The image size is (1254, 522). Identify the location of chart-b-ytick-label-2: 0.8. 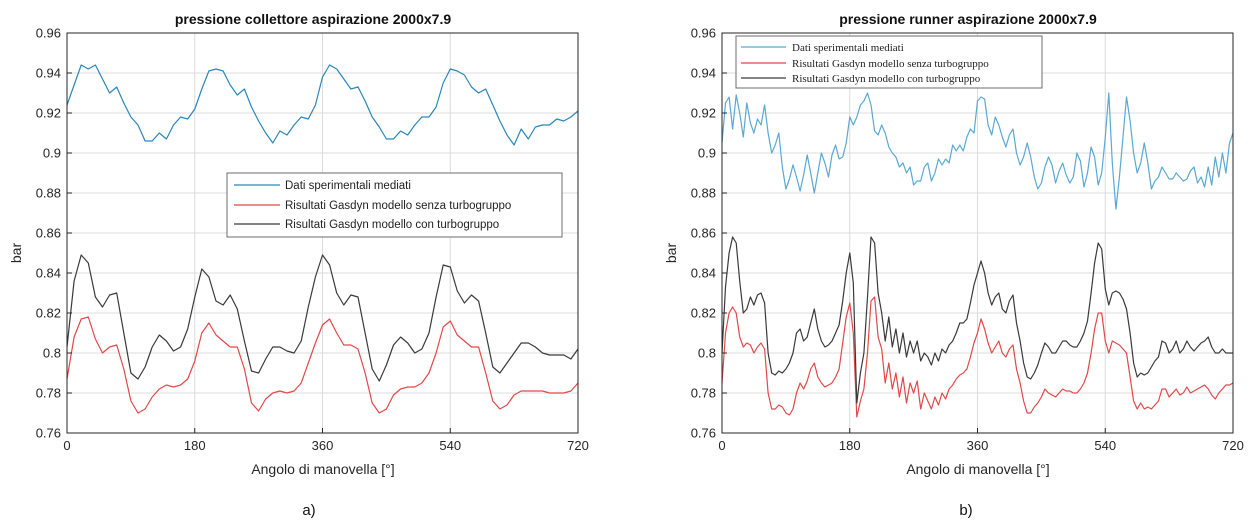
(707, 353).